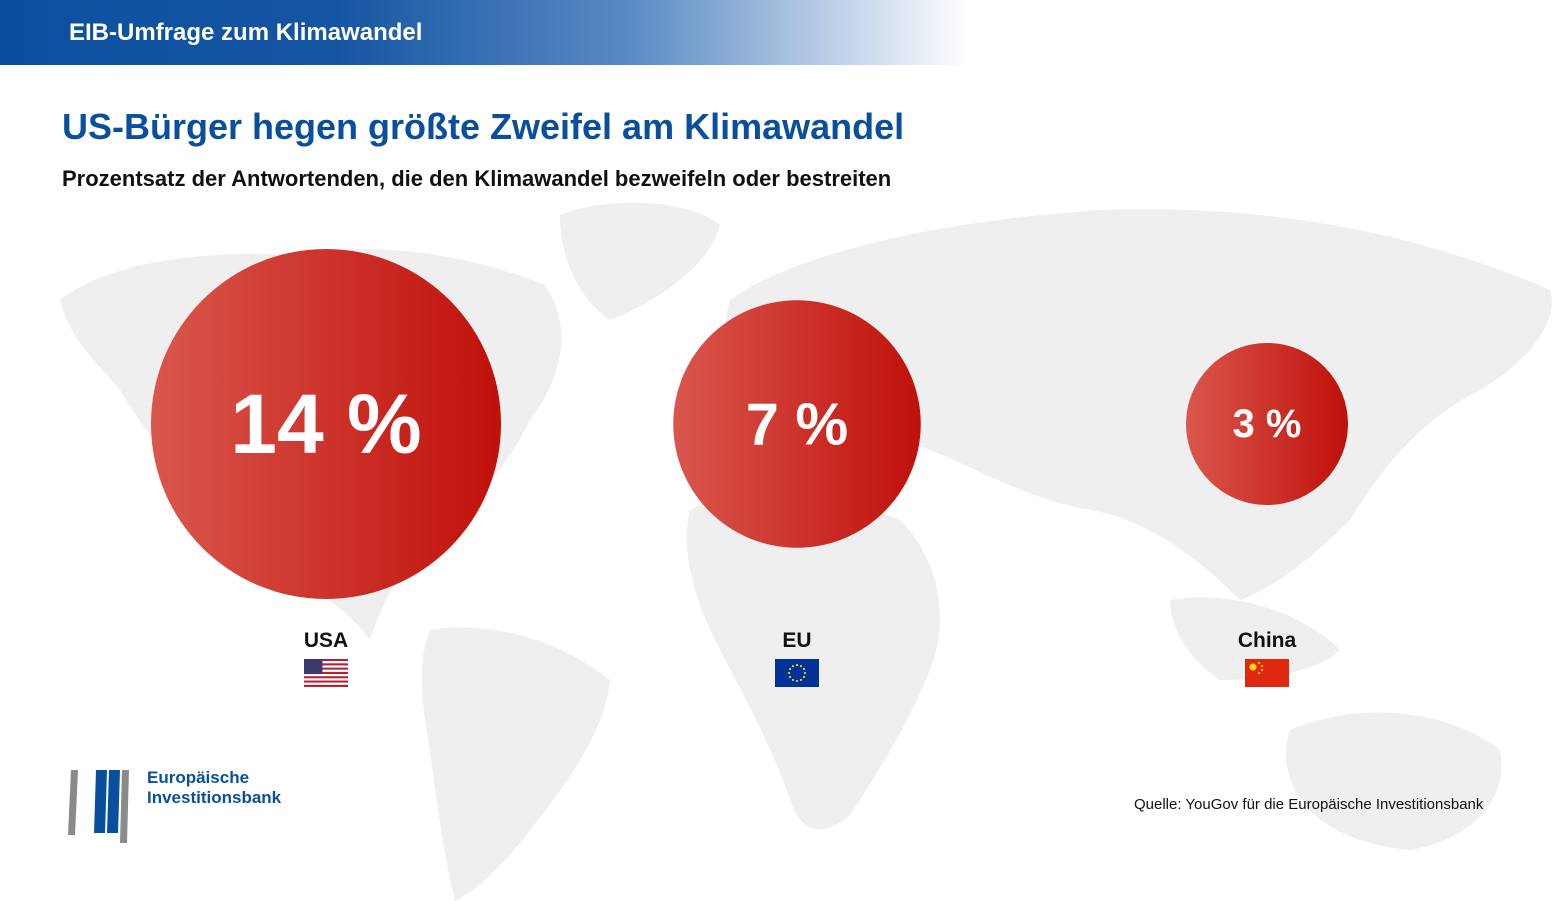  Describe the element at coordinates (640, 261) in the screenshot. I see `greenland-shape` at that location.